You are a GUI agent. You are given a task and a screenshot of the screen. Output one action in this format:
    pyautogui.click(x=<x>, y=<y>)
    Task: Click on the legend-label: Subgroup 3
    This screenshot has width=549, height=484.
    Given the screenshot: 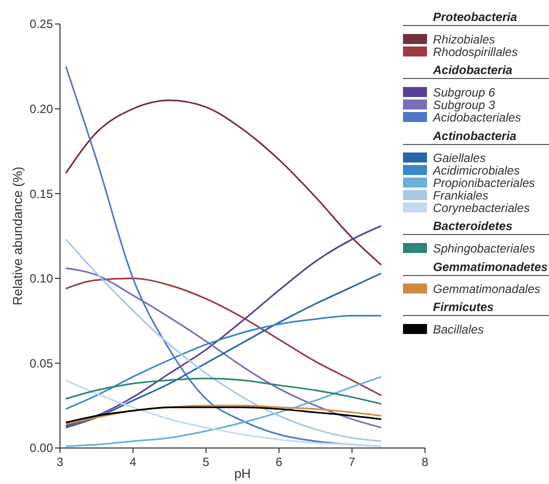 What is the action you would take?
    pyautogui.click(x=464, y=105)
    